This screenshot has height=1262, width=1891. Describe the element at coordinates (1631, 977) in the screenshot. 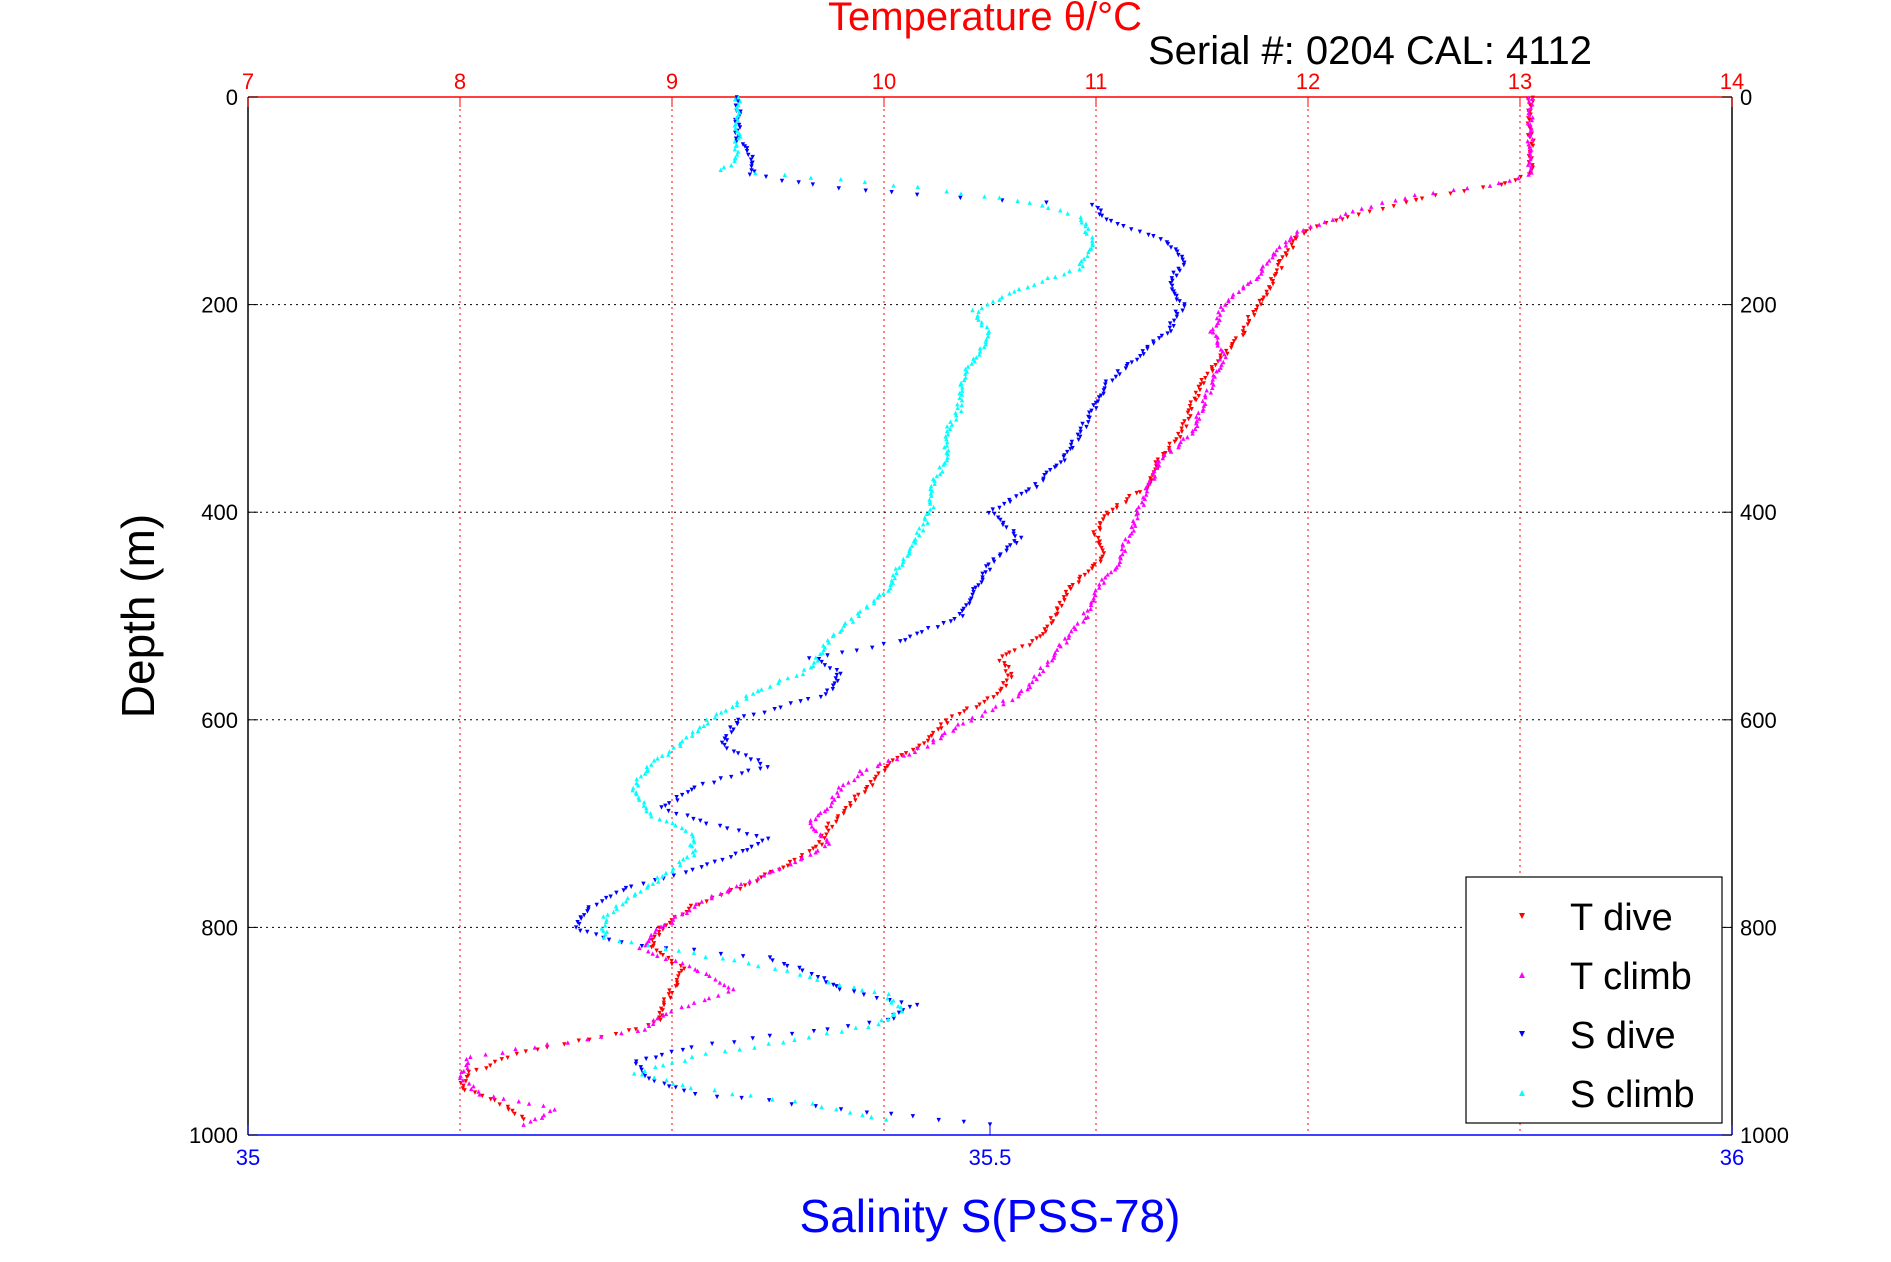

I see `legend-label: T climb` at that location.